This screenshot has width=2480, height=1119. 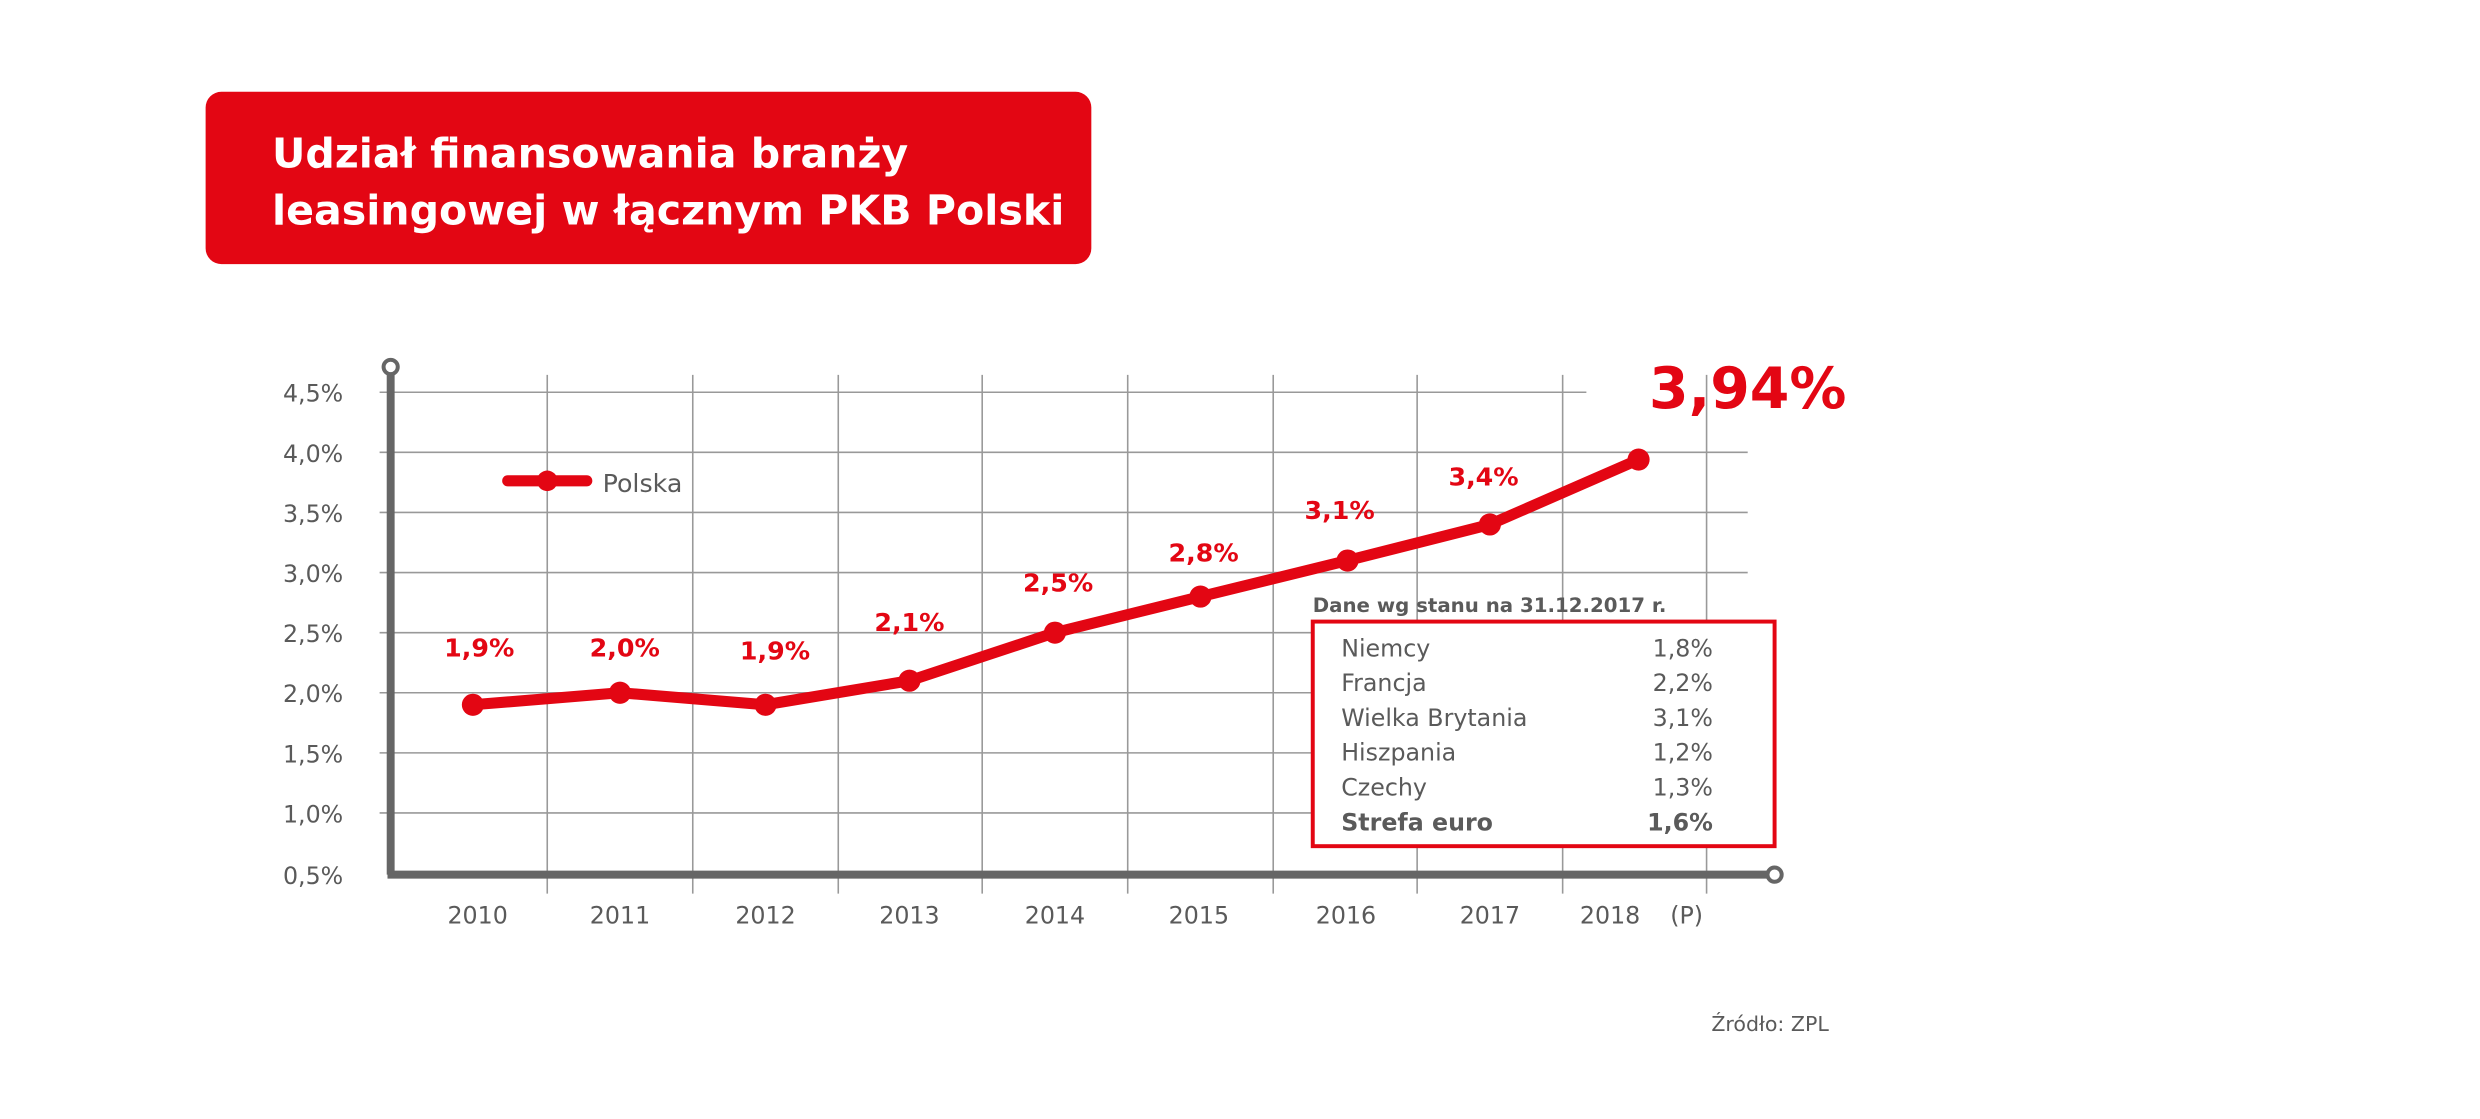 What do you see at coordinates (1055, 916) in the screenshot?
I see `x-tick-label: 2014` at bounding box center [1055, 916].